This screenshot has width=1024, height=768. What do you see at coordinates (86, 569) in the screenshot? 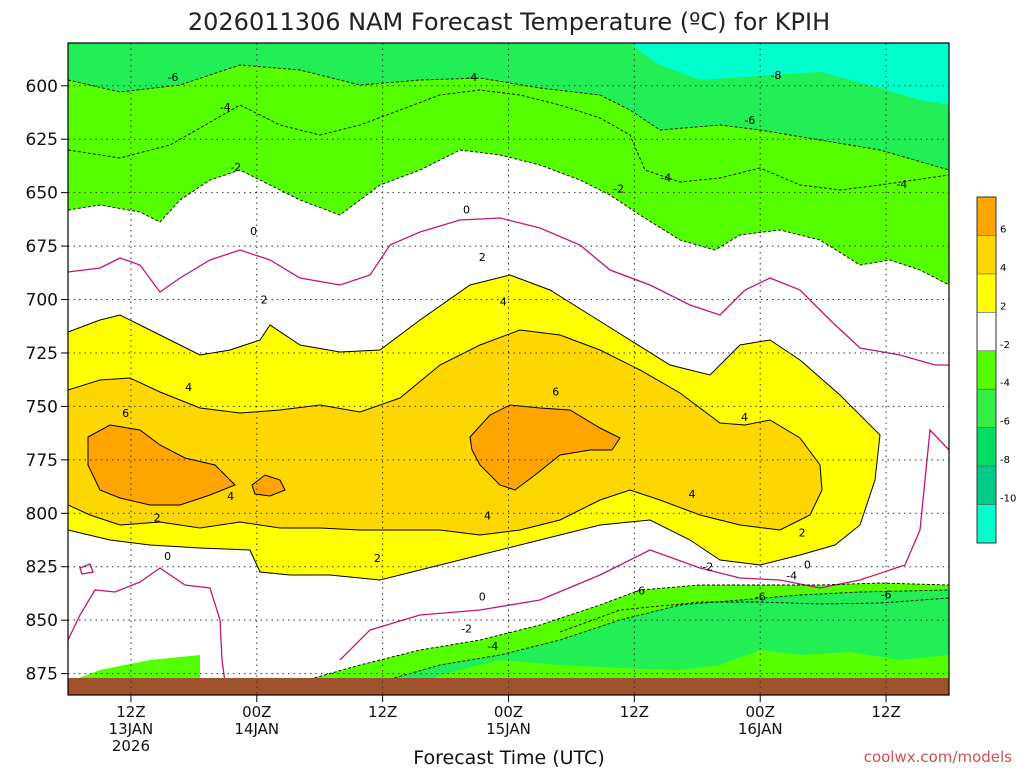
I see `contour-zero-loop` at bounding box center [86, 569].